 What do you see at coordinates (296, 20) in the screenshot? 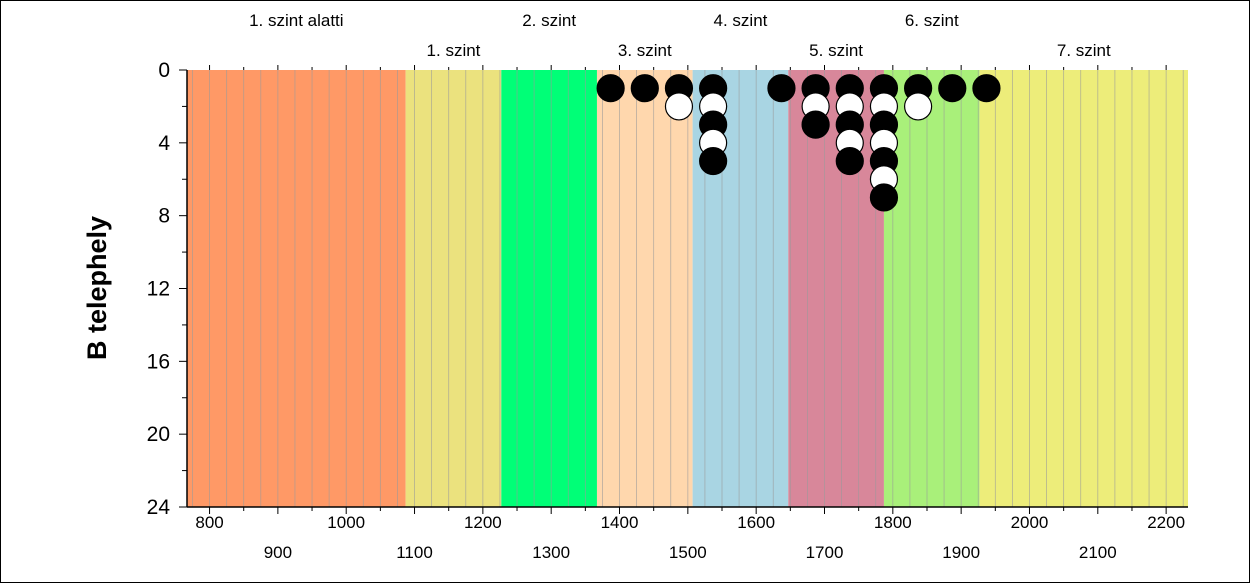
I see `zone-label: 1. szint alatti` at bounding box center [296, 20].